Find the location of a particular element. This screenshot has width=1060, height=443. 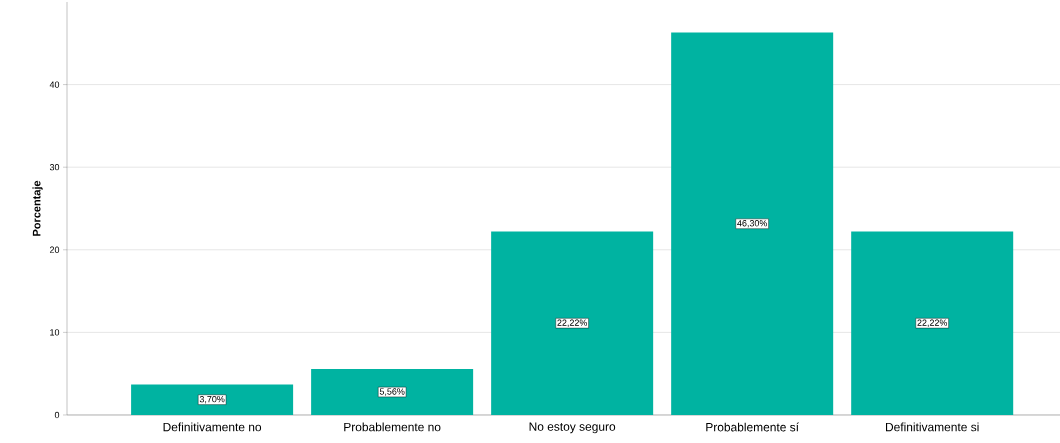

y-tick-label: 0 is located at coordinates (57, 415).